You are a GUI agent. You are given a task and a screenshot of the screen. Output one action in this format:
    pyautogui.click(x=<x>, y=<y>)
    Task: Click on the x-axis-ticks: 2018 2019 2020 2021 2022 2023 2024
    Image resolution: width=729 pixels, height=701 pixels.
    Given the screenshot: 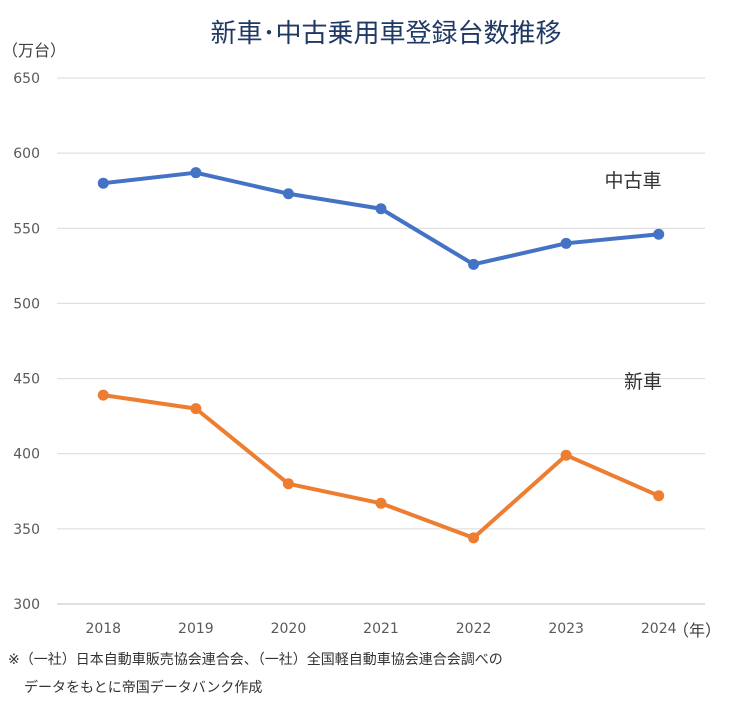 What is the action you would take?
    pyautogui.click(x=380, y=629)
    